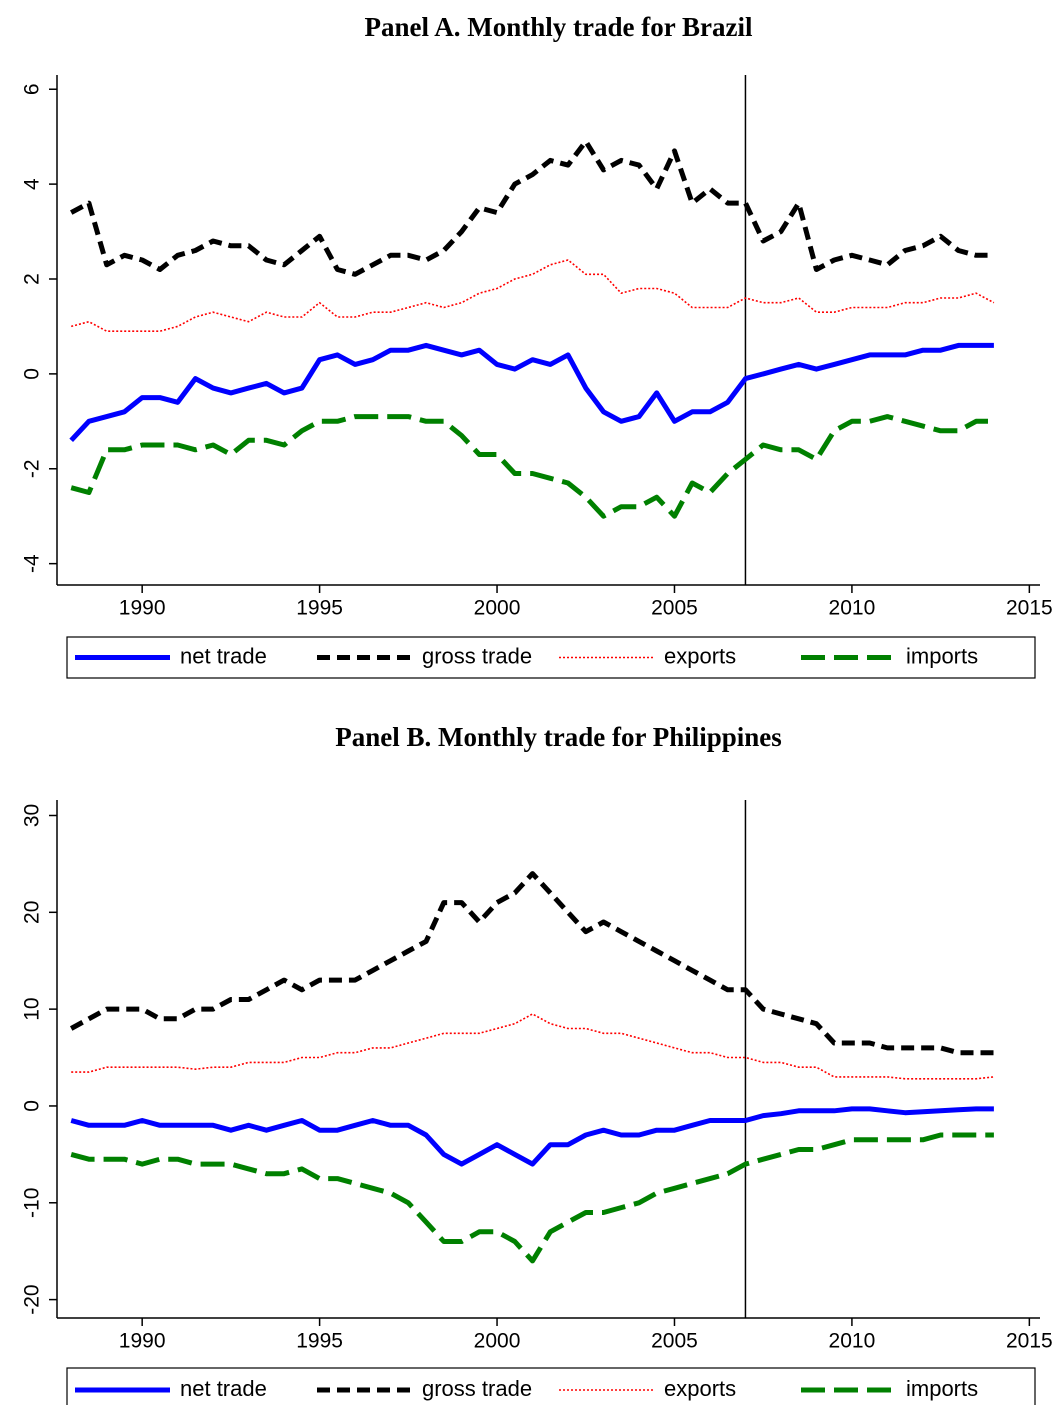 The width and height of the screenshot is (1059, 1405). I want to click on y-tick-label: -2, so click(32, 468).